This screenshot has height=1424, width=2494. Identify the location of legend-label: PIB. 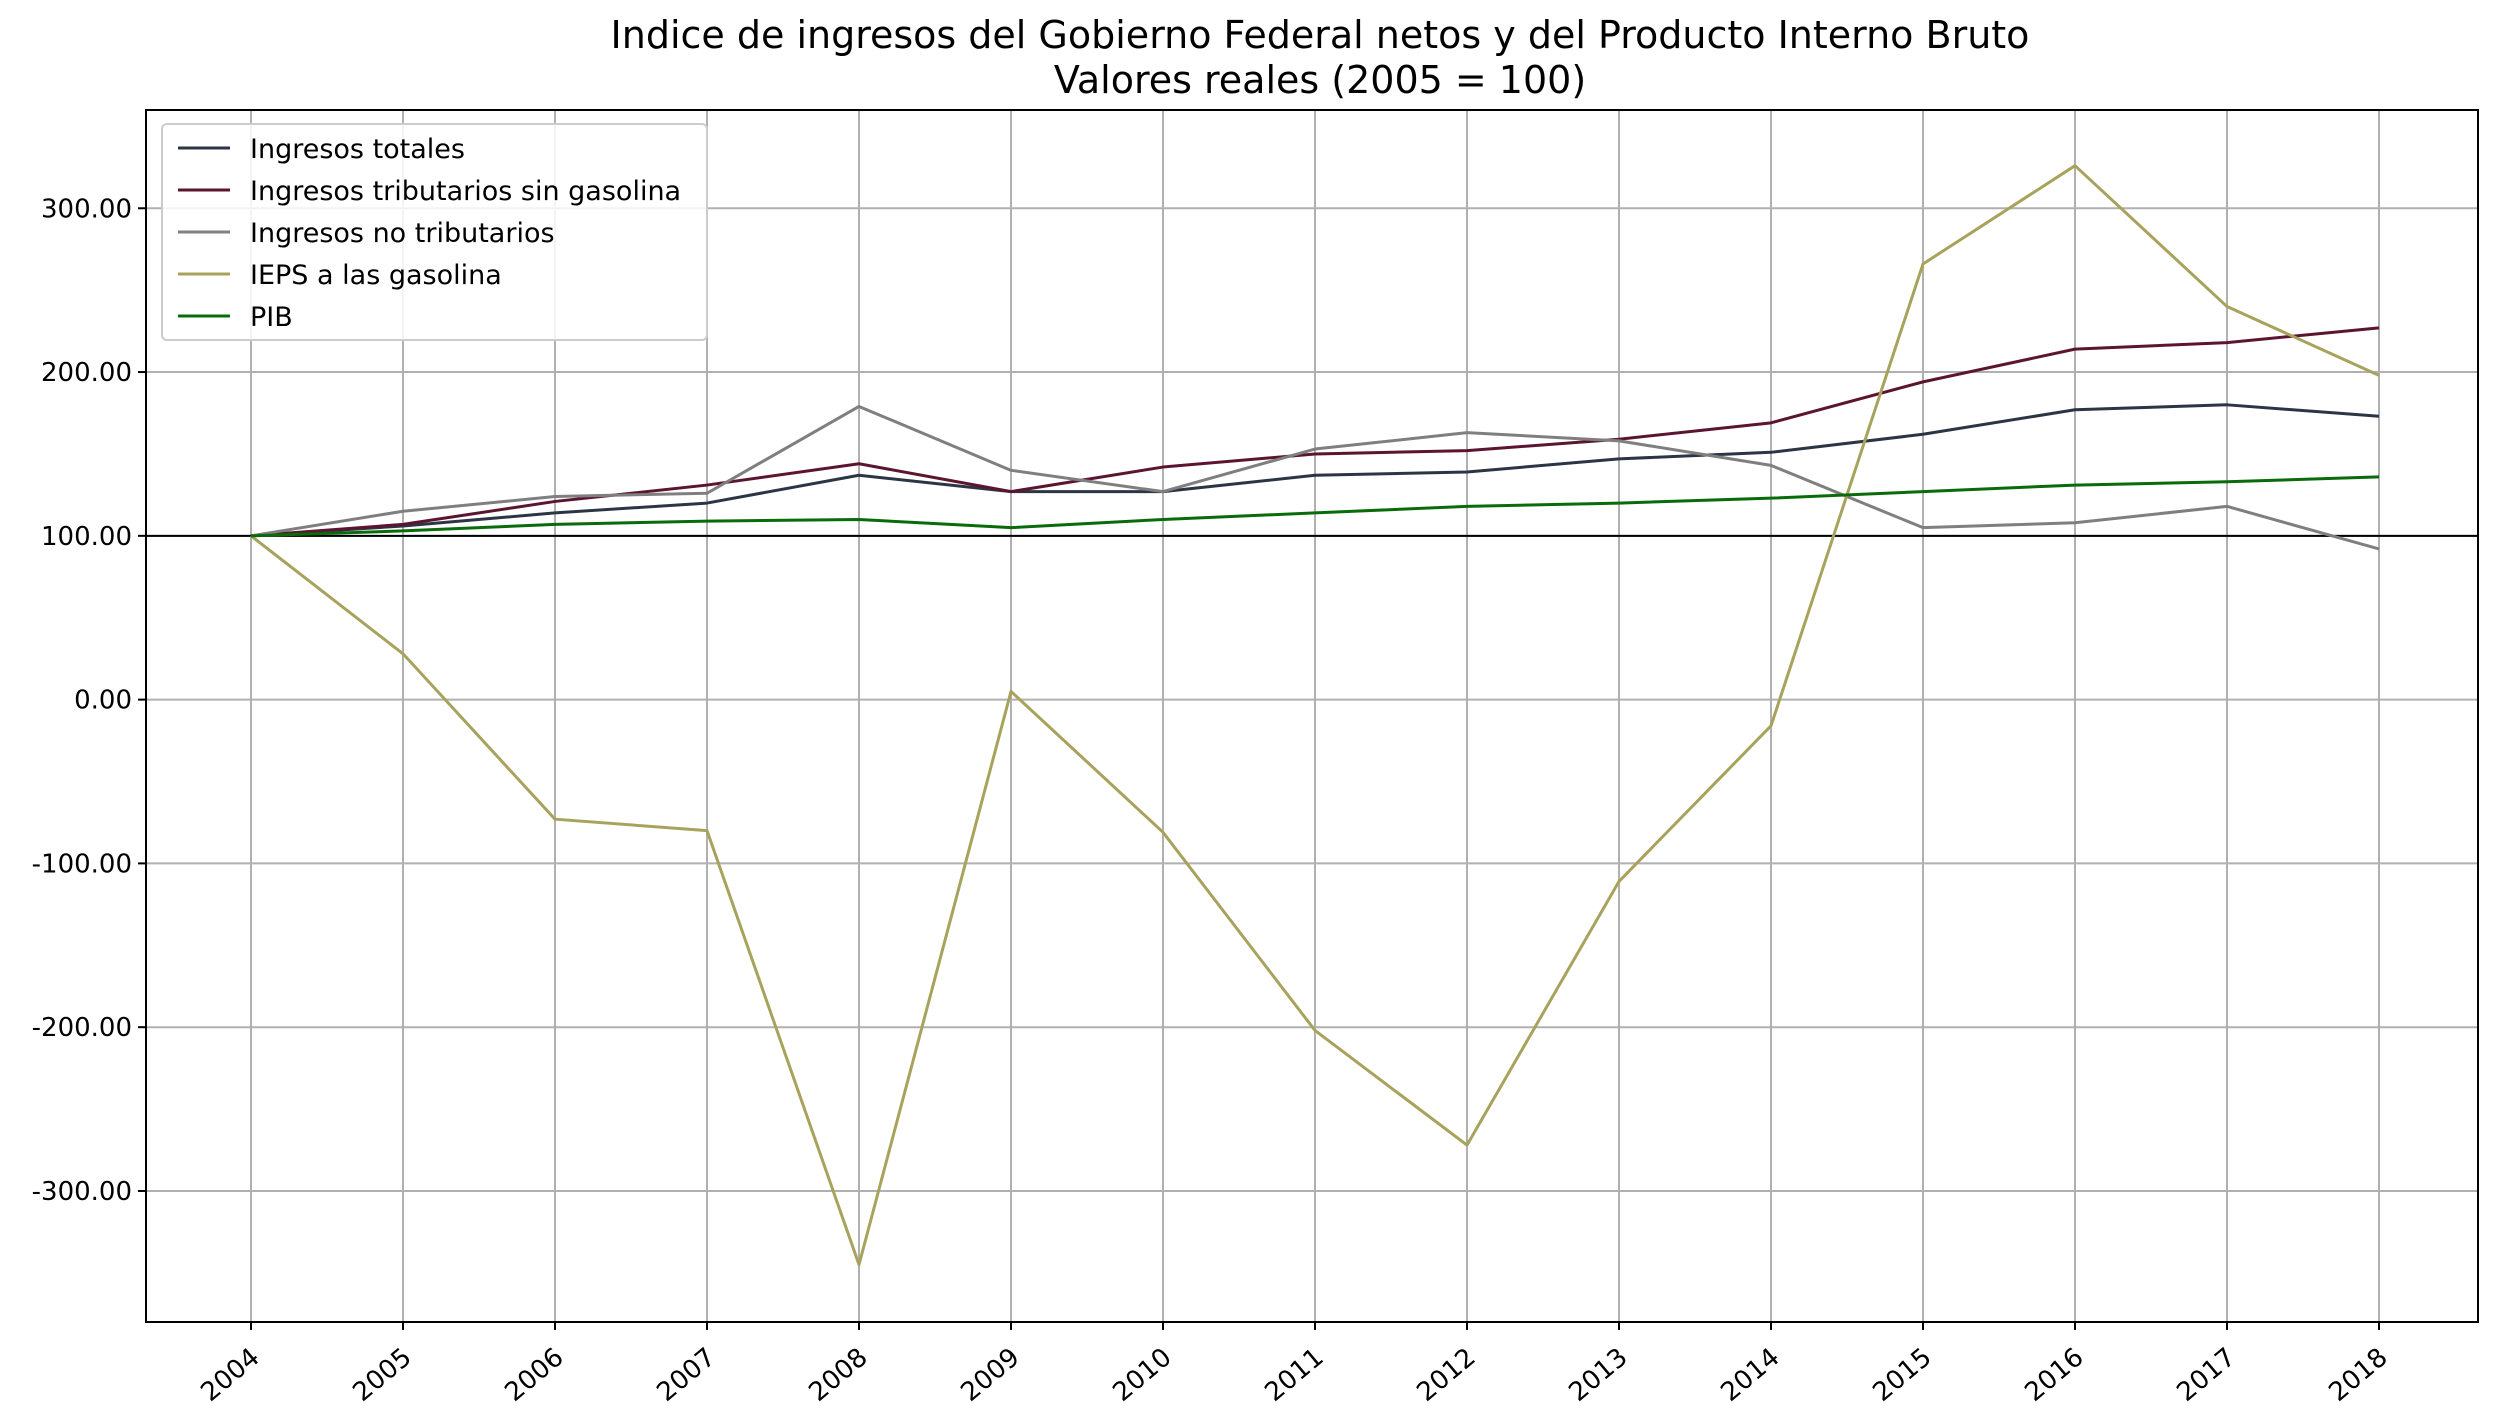
(271, 317).